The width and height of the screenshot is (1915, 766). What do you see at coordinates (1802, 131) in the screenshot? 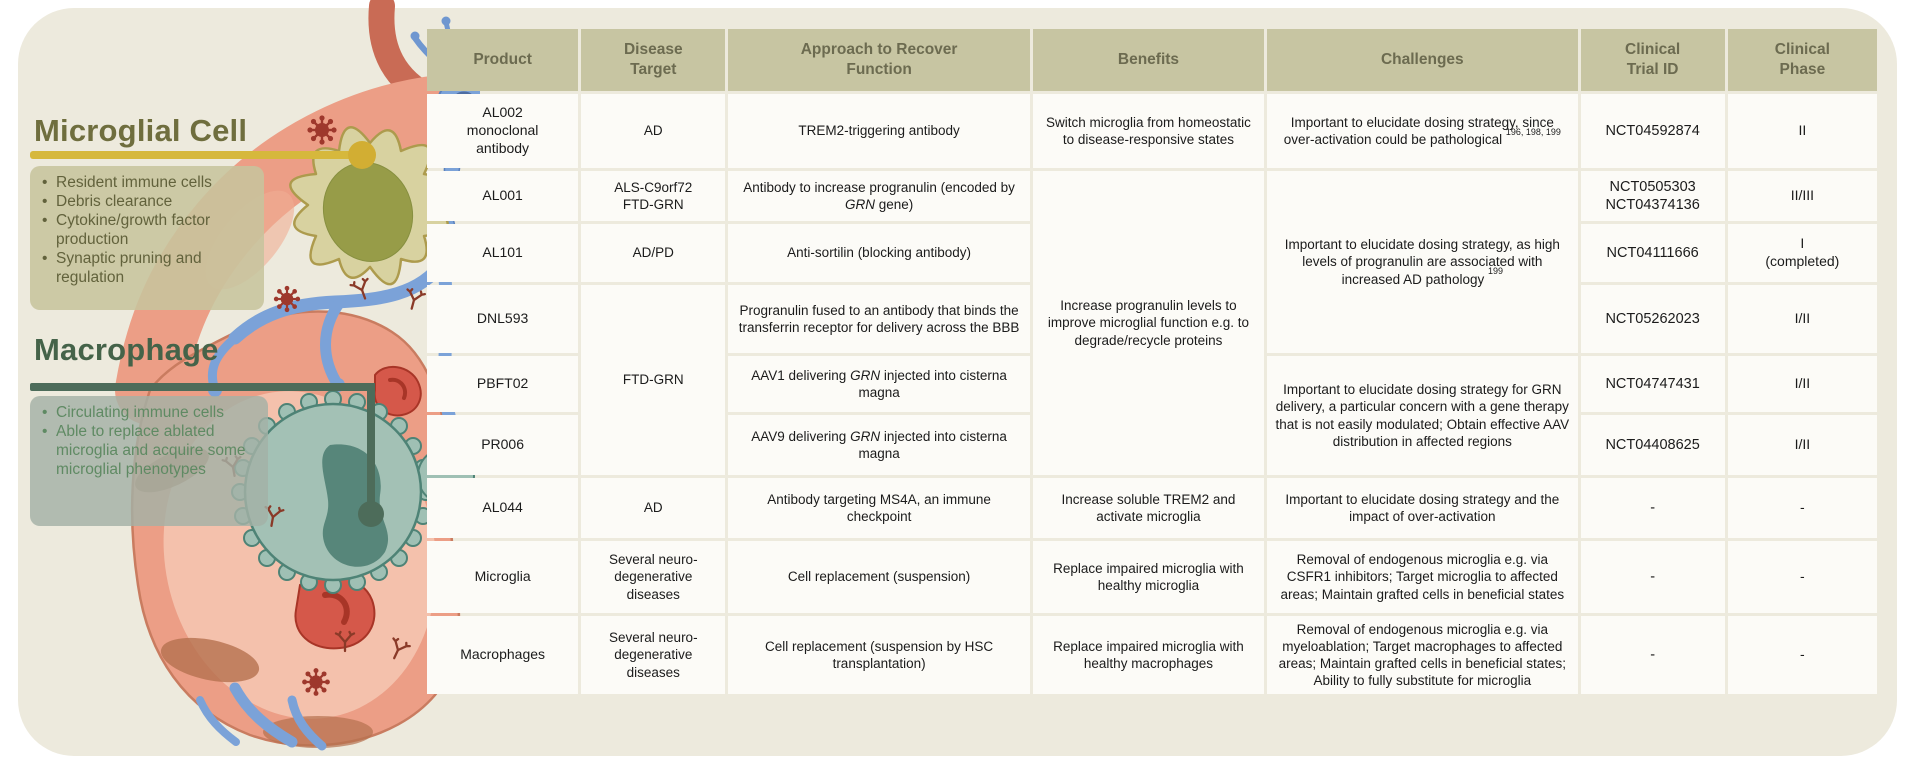
I see `cell-al002-phase: II` at bounding box center [1802, 131].